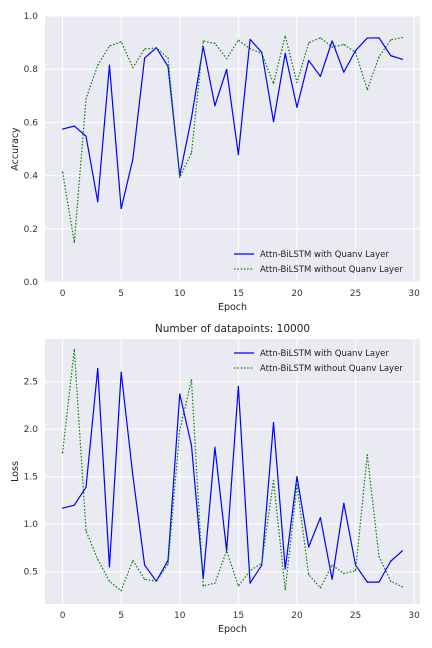 This screenshot has height=648, width=432. I want to click on chart-title: Number of datapoints: 10000, so click(232, 329).